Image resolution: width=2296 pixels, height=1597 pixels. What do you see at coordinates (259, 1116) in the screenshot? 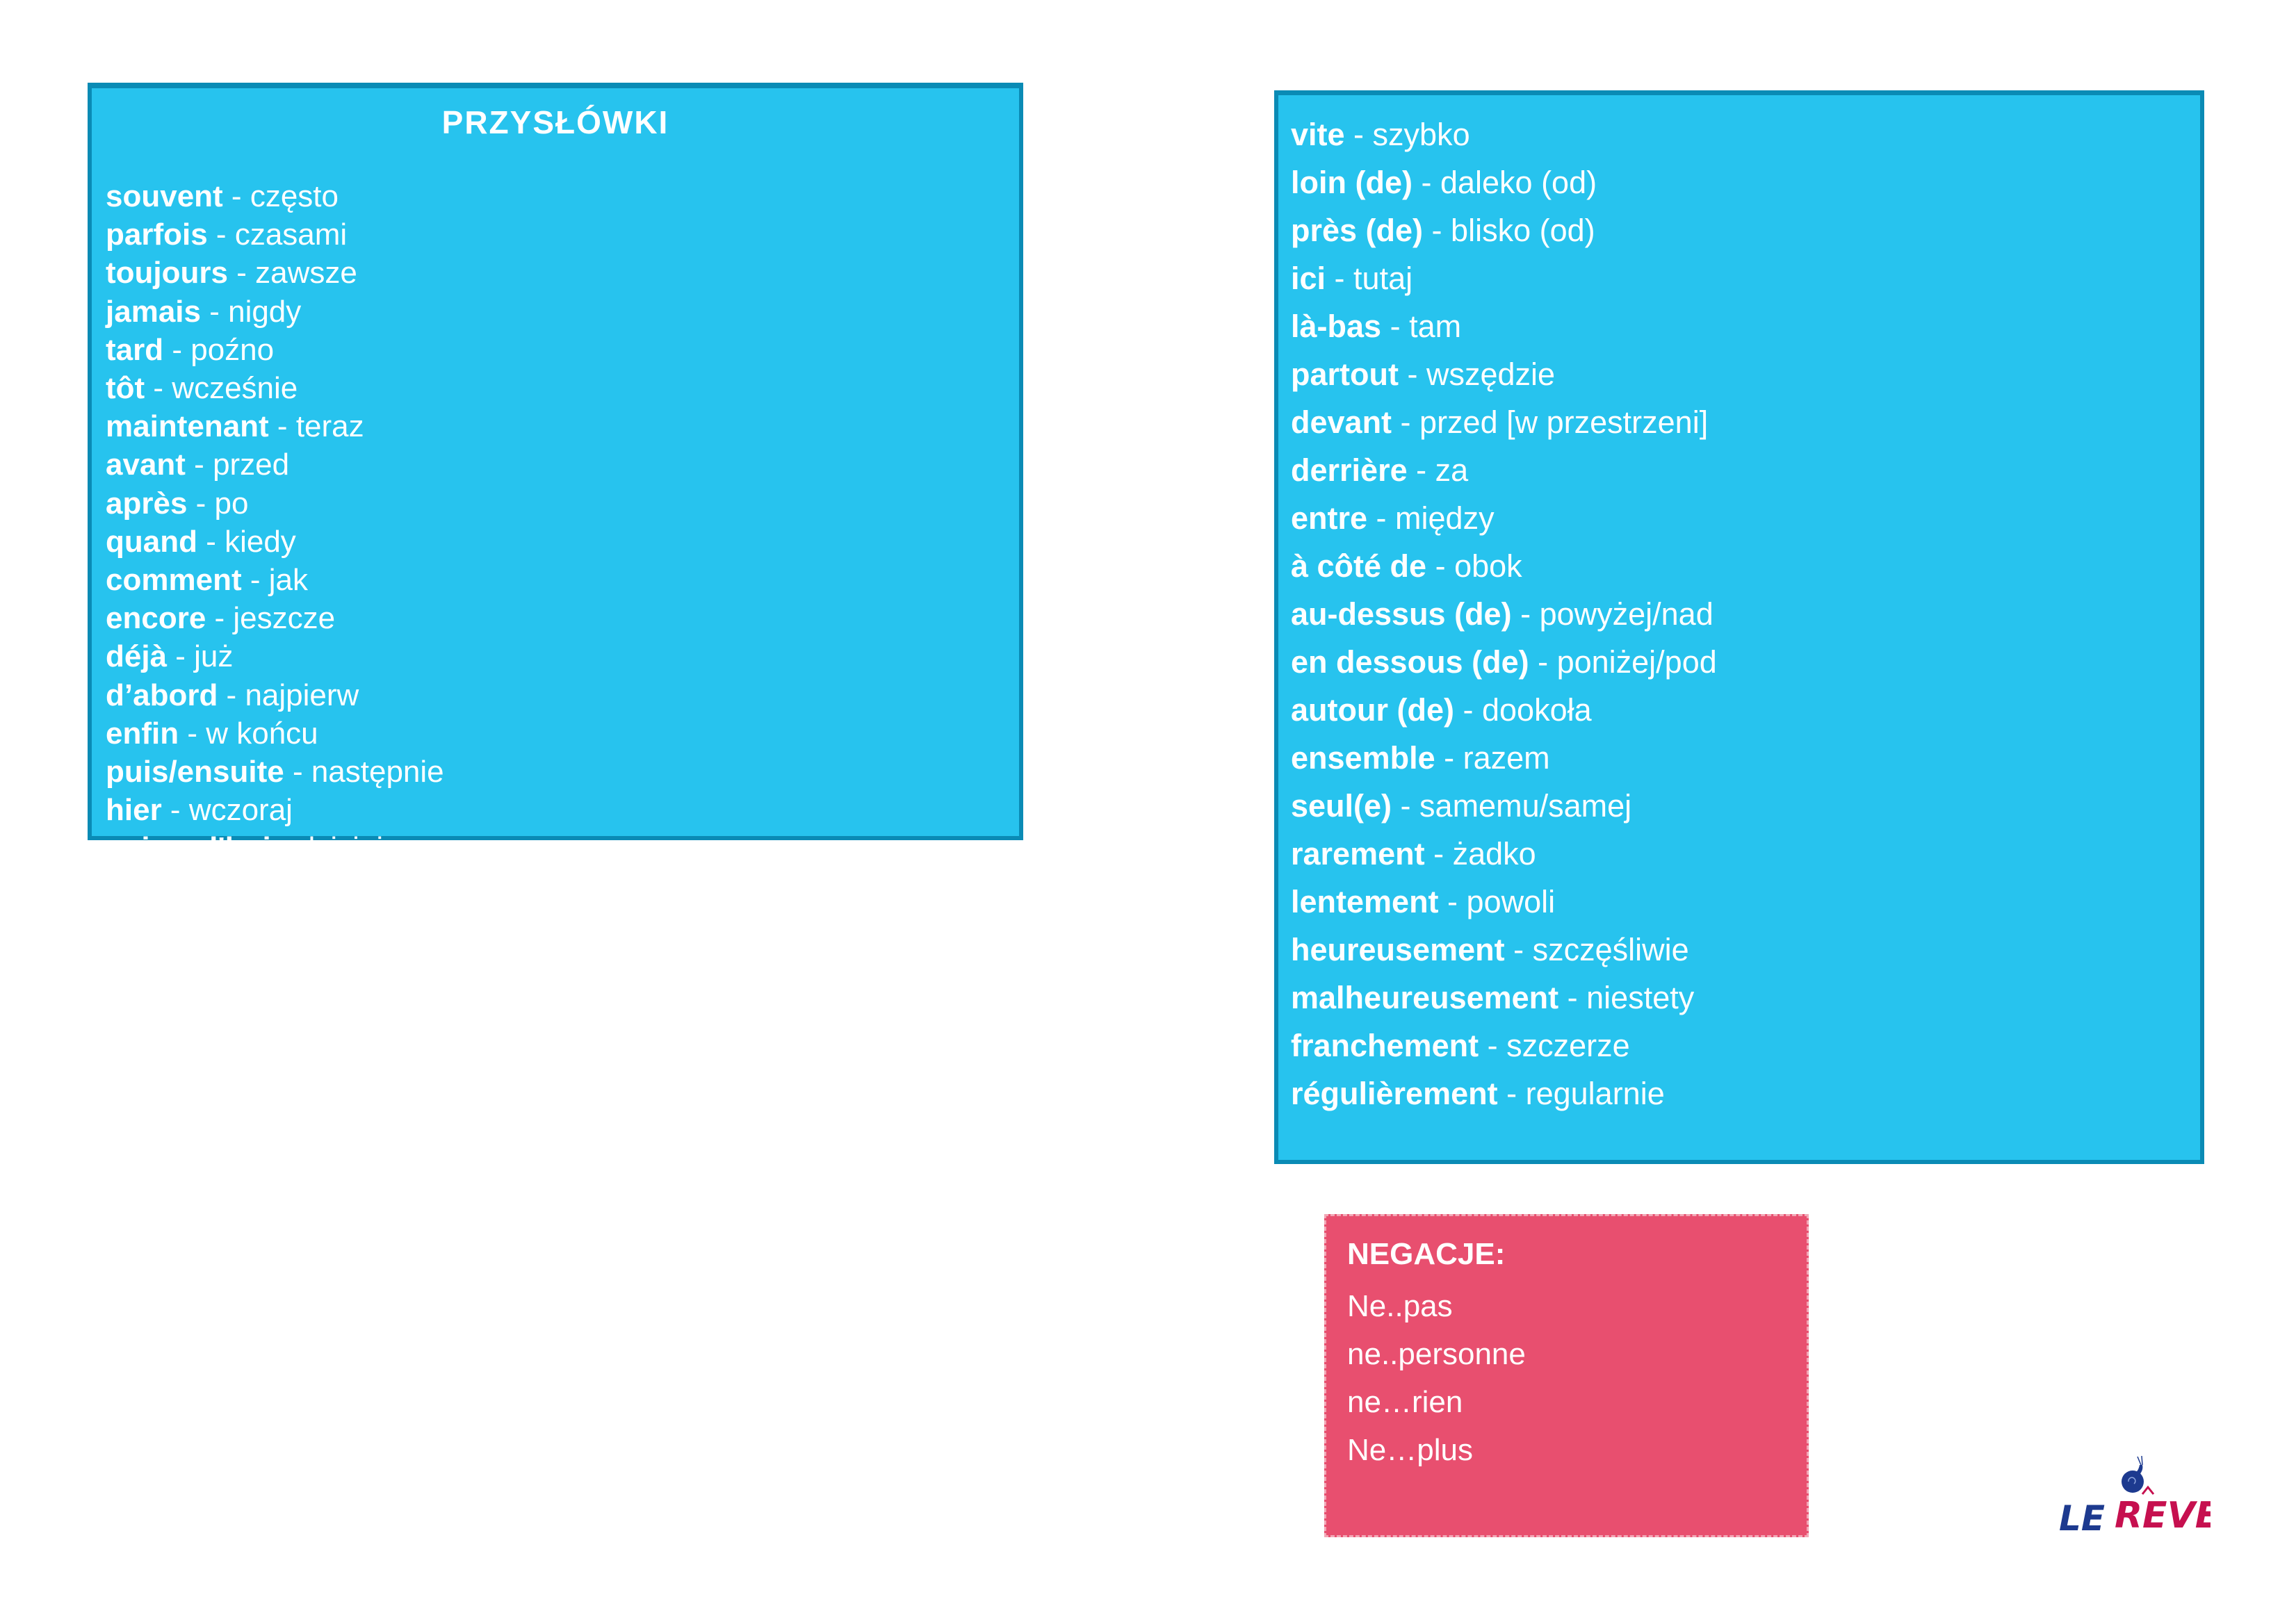
I see `polish-translation: mniej` at bounding box center [259, 1116].